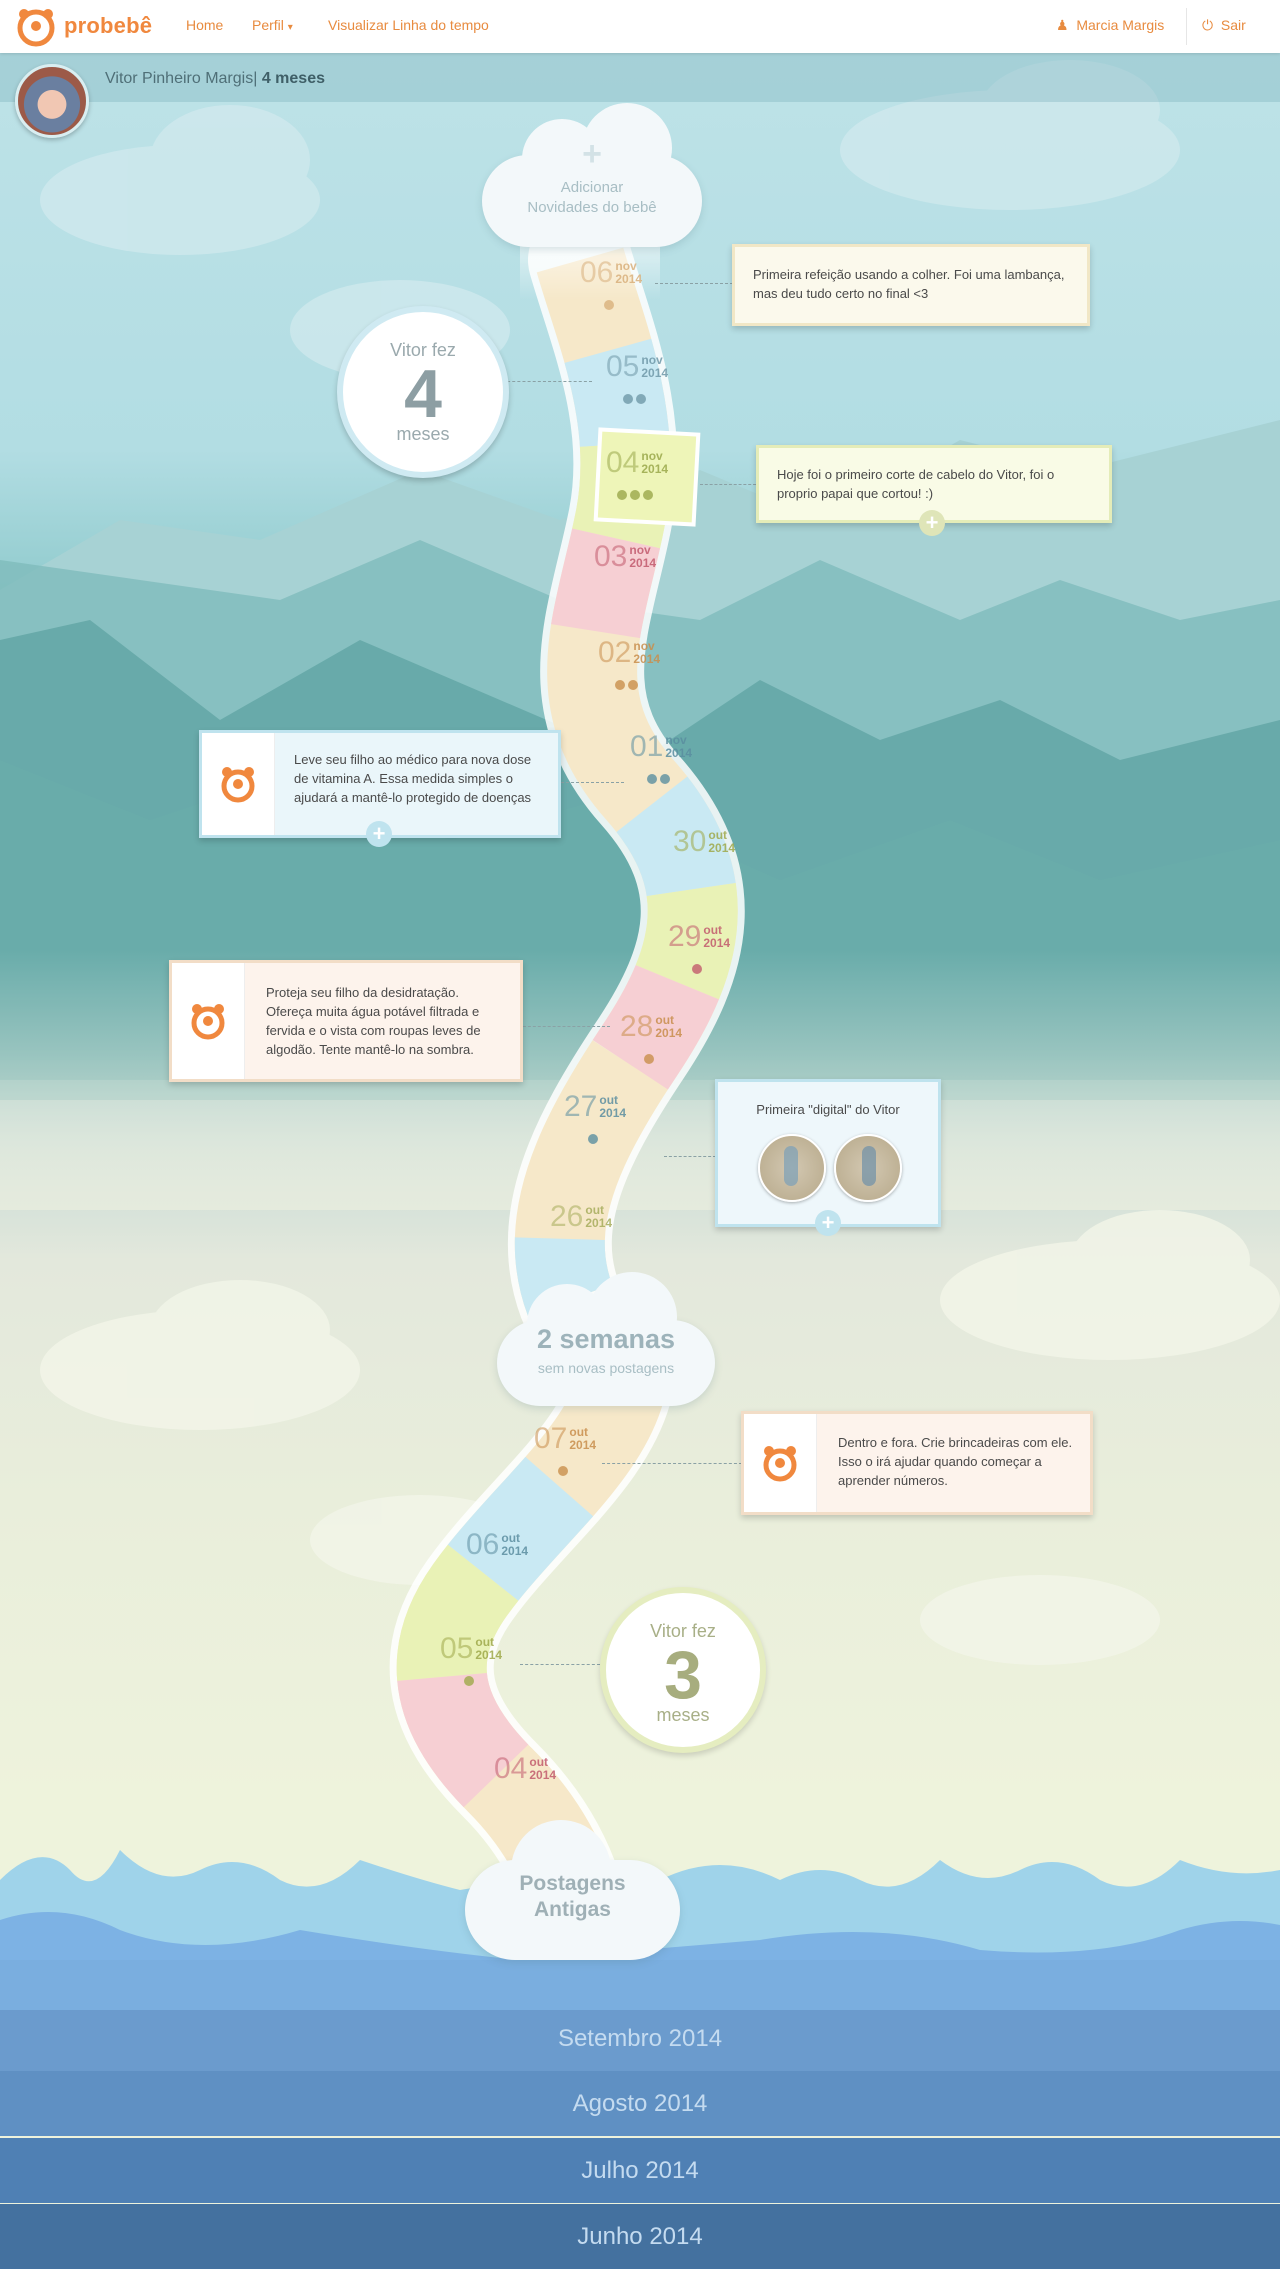  Describe the element at coordinates (567, 1216) in the screenshot. I see `date-day: 26` at that location.